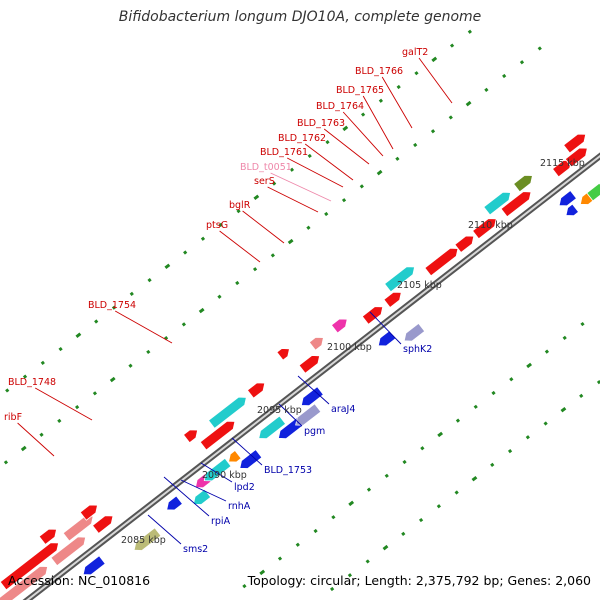  I want to click on scale-label: 2090 kbp, so click(224, 475).